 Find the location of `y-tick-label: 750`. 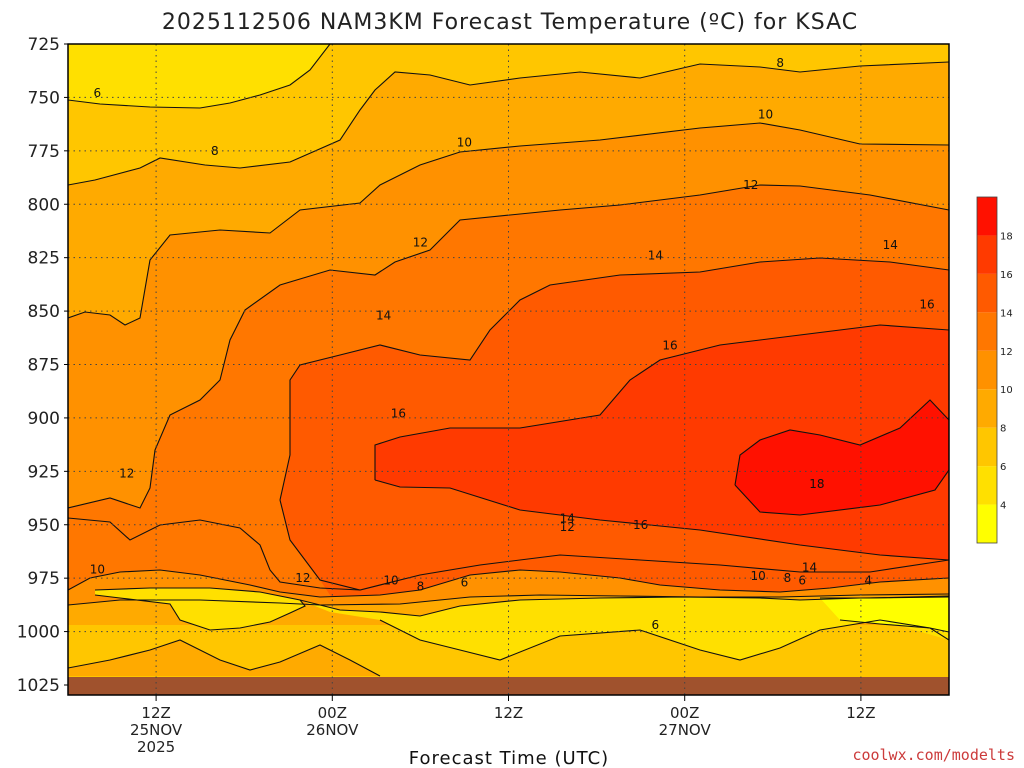

y-tick-label: 750 is located at coordinates (44, 98).